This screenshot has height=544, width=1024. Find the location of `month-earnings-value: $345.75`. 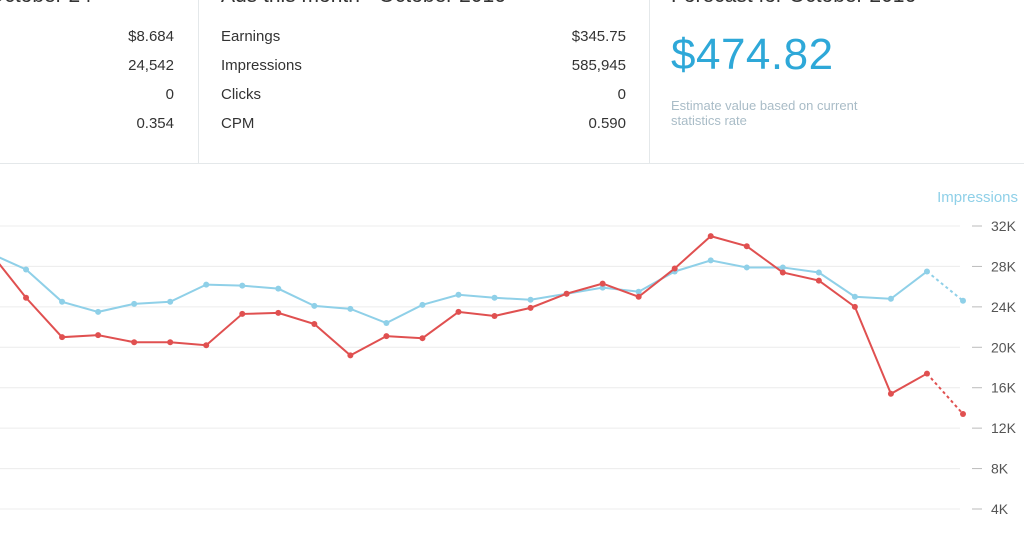

month-earnings-value: $345.75 is located at coordinates (598, 36).